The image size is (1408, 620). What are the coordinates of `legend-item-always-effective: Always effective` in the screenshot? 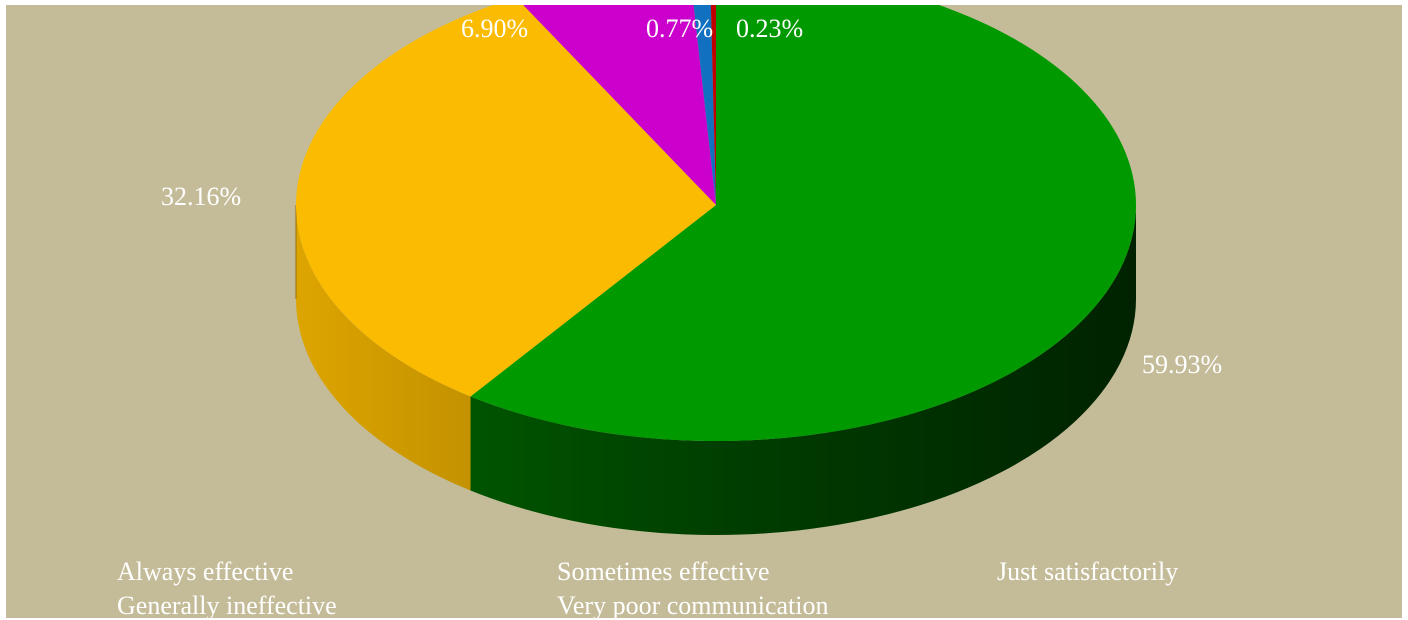 It's located at (205, 571).